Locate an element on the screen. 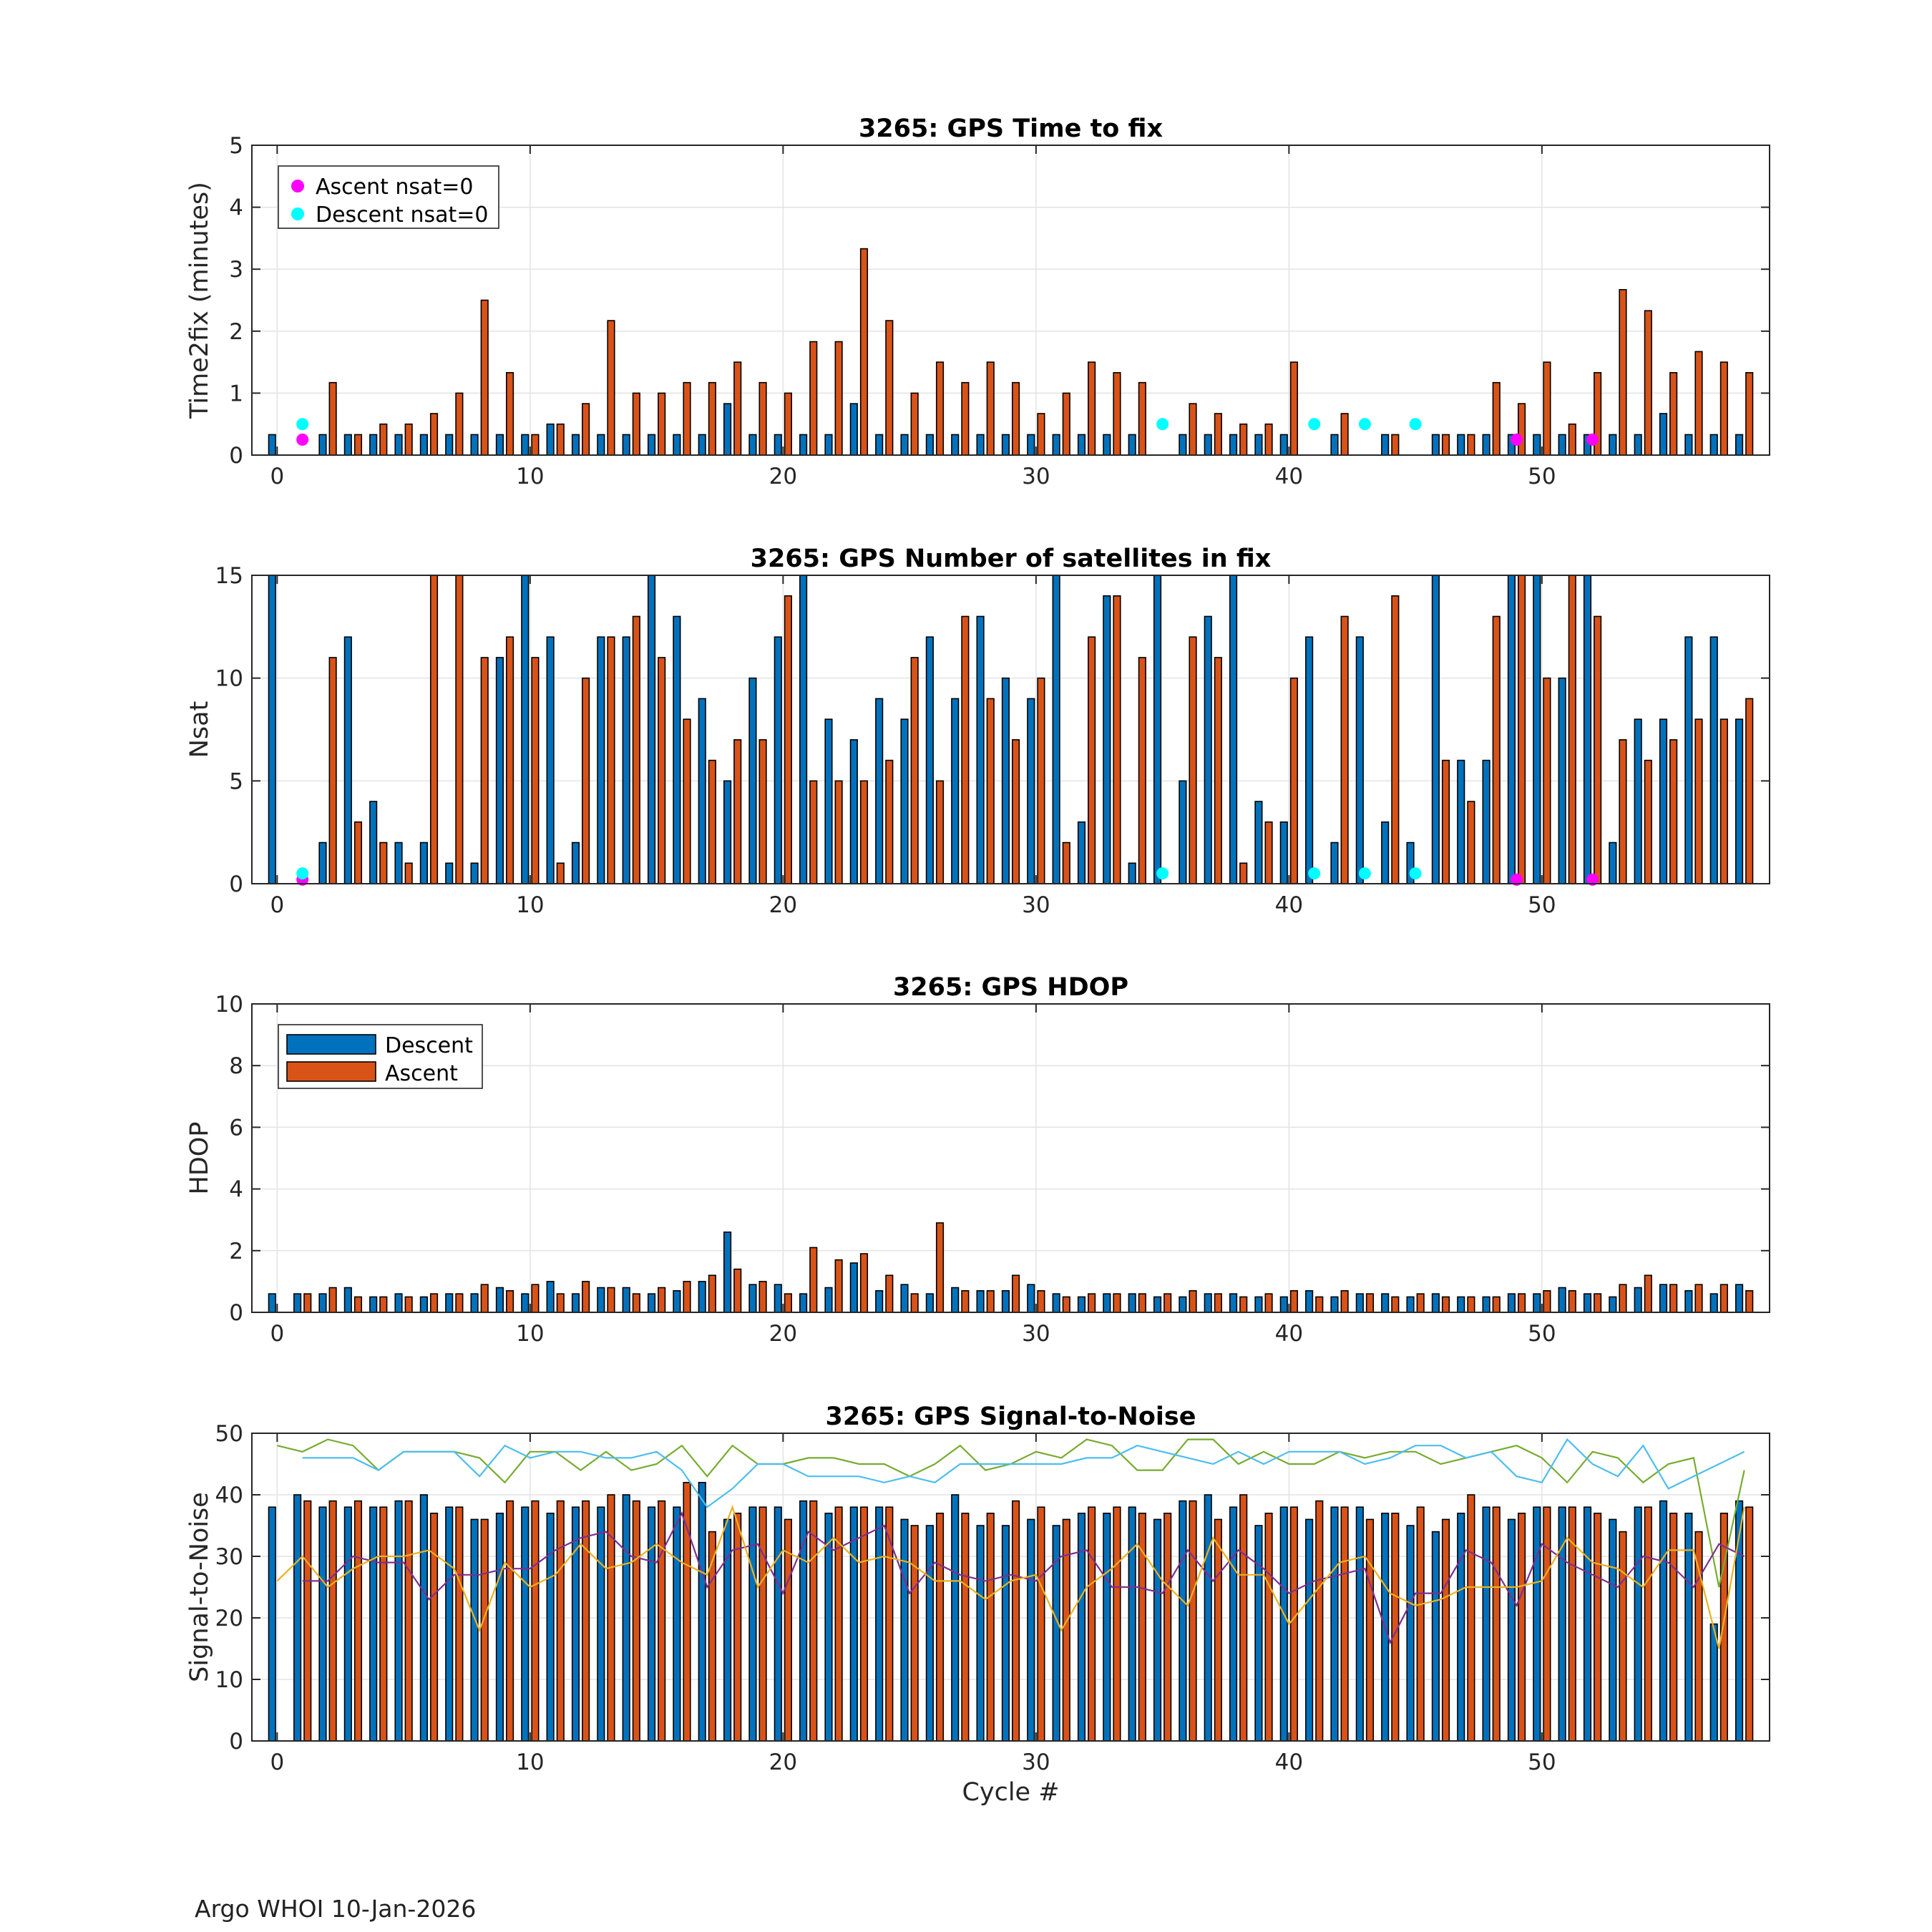 The width and height of the screenshot is (1932, 1932). y-tick-label: 0 is located at coordinates (236, 456).